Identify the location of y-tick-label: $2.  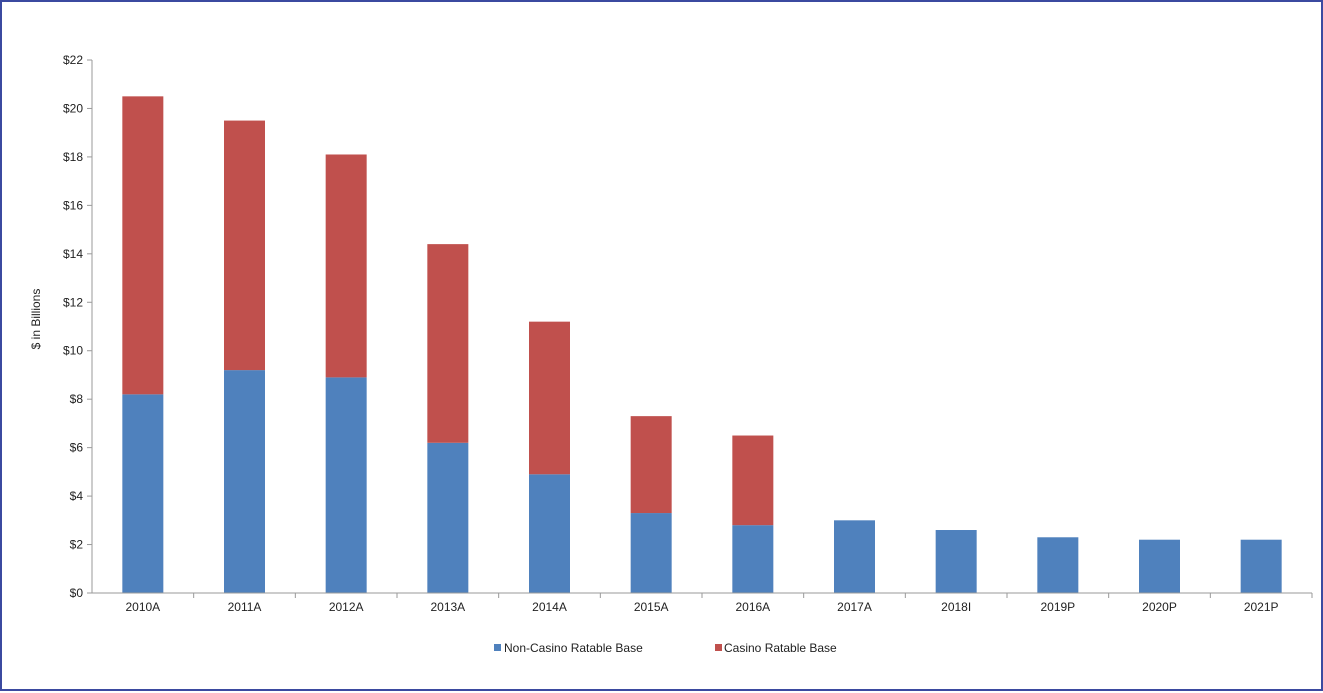
(77, 545).